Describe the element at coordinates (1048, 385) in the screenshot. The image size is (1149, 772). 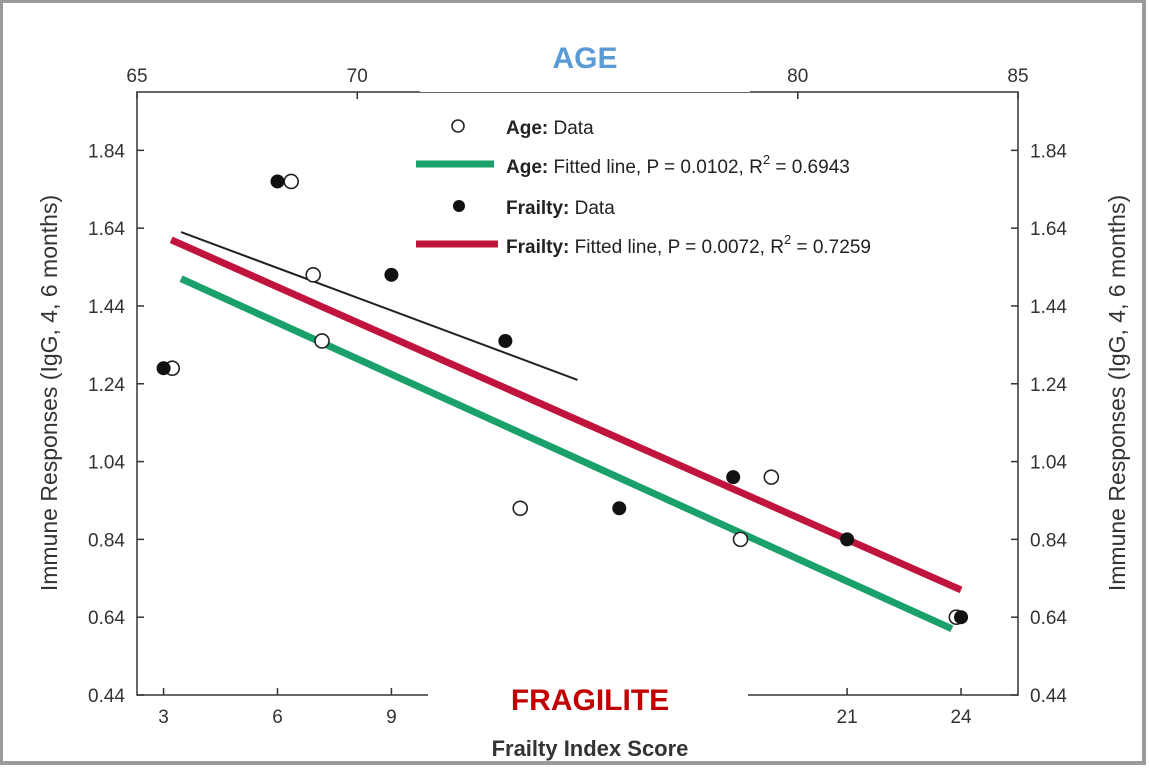
I see `y-tick-right-label: 1.24` at that location.